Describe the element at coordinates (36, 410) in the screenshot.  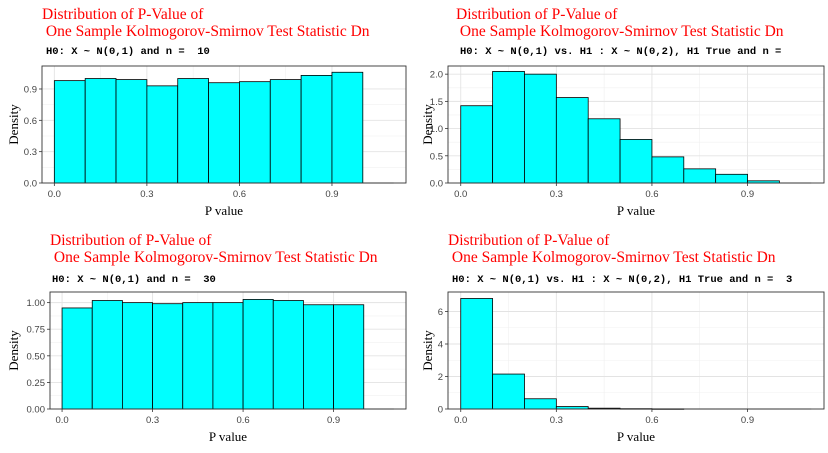
I see `y-tick-label: 0.00` at that location.